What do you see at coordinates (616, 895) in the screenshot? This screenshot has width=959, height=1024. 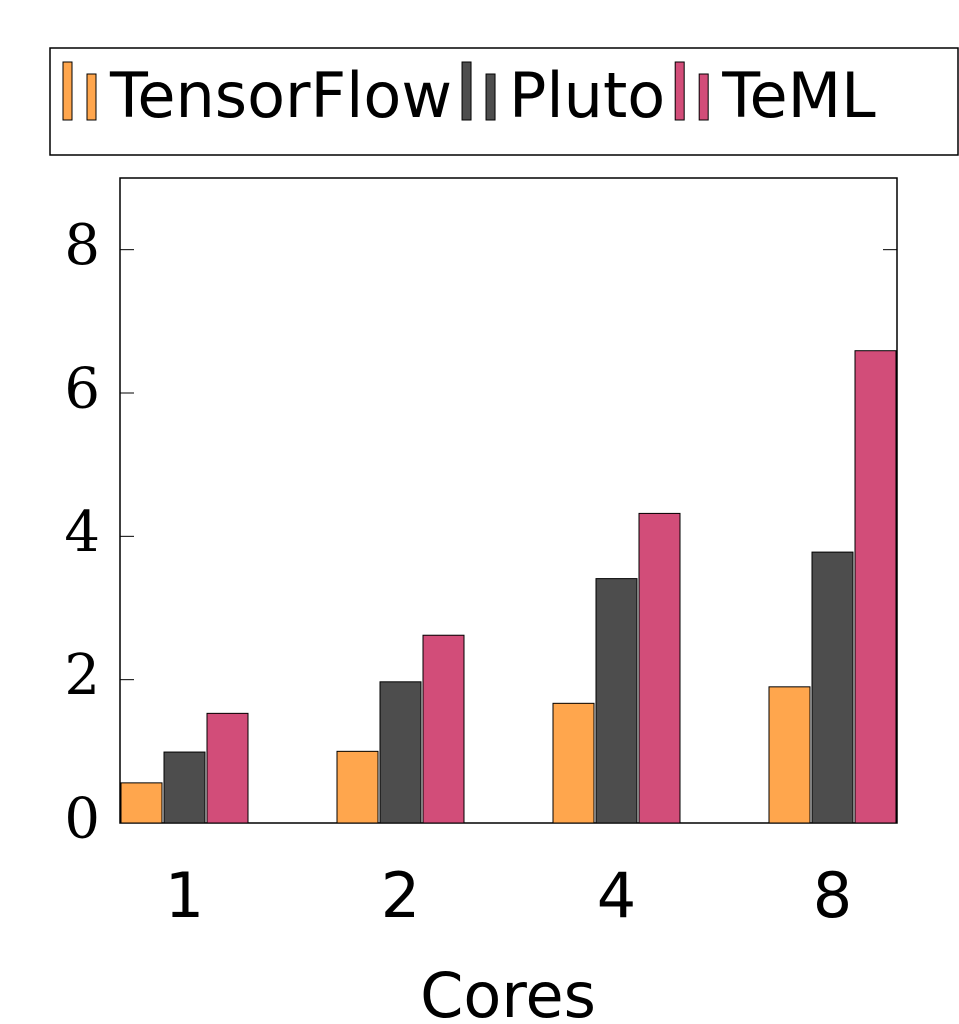 I see `x-tick-label: 4` at bounding box center [616, 895].